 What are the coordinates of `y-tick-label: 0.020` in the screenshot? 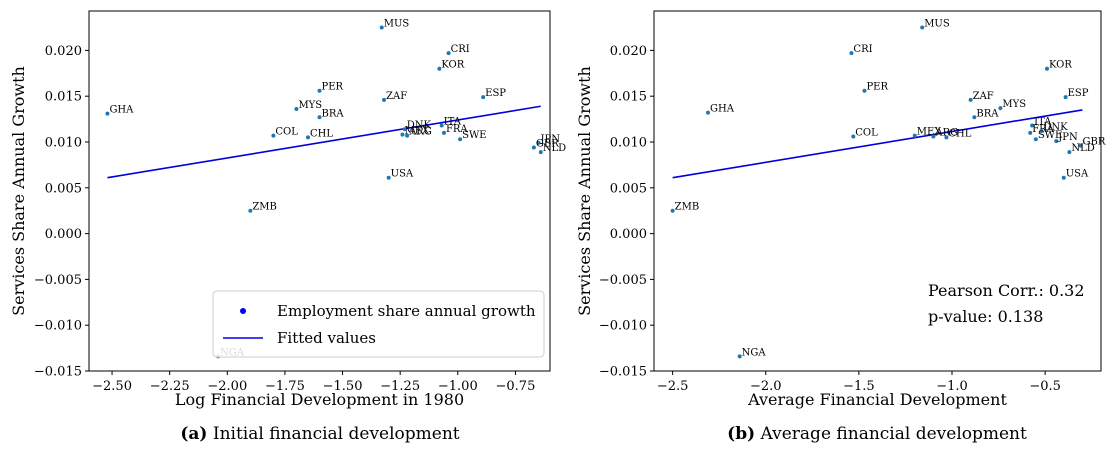 It's located at (628, 51).